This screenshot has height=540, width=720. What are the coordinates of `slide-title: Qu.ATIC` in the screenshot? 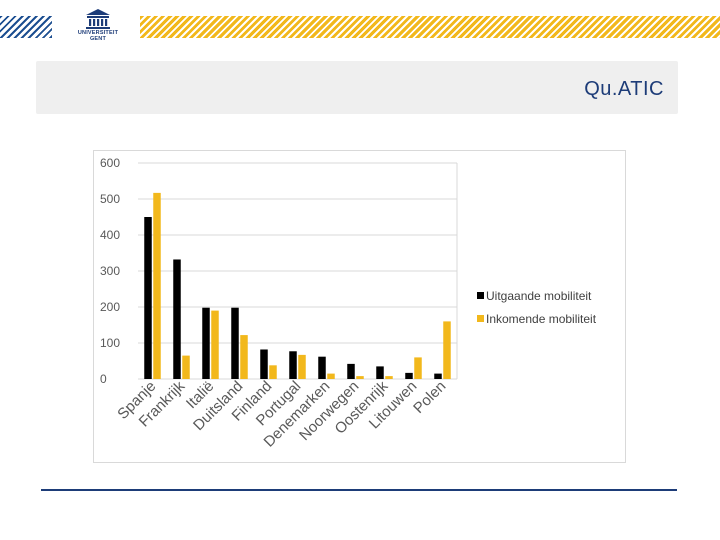 It's located at (624, 89).